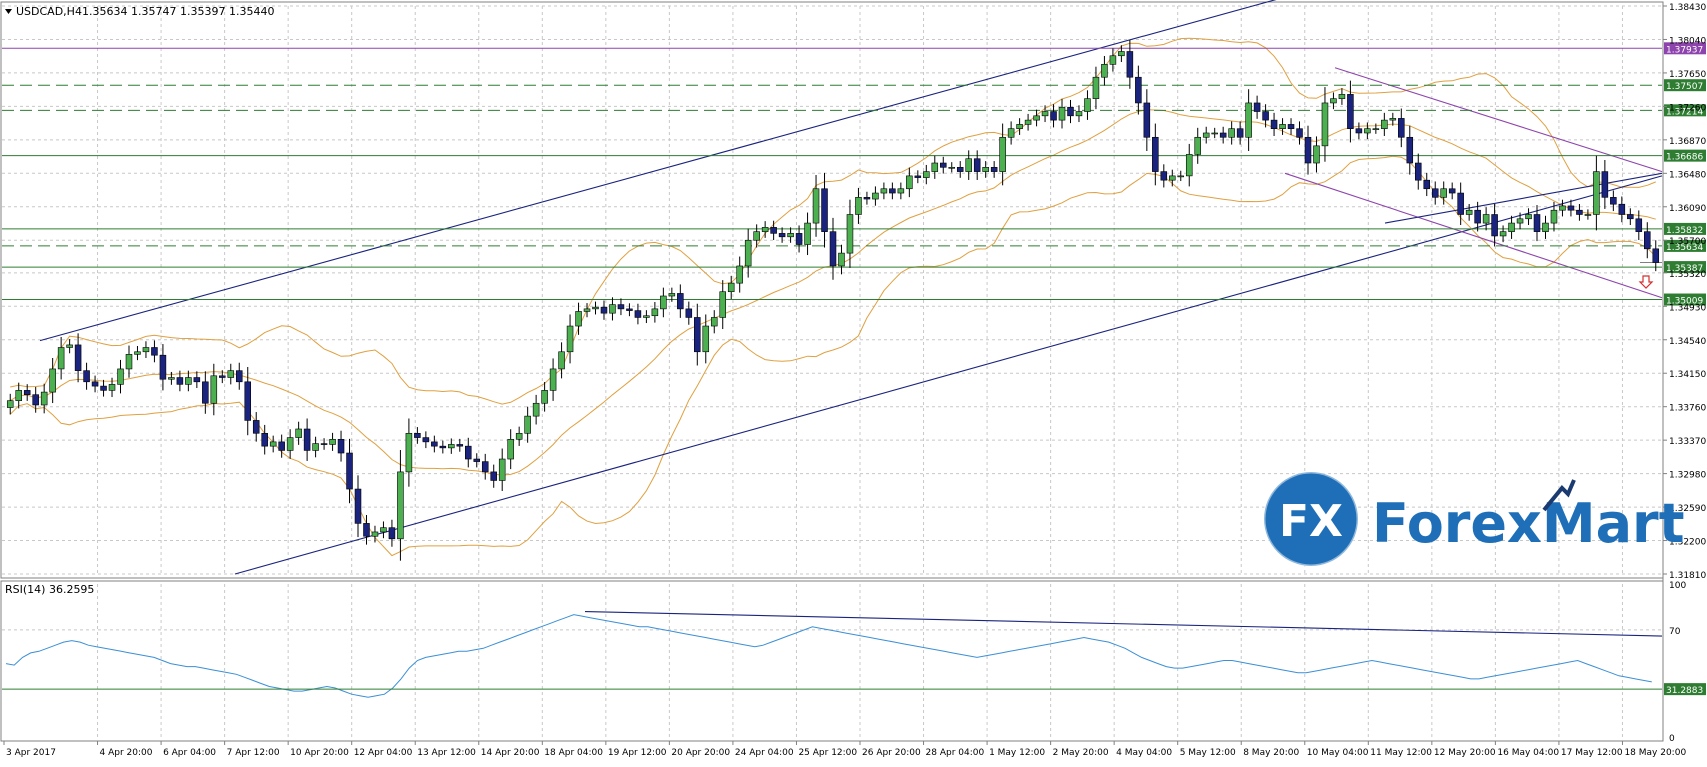 The width and height of the screenshot is (1707, 767). Describe the element at coordinates (1081, 753) in the screenshot. I see `time-tick-label: 2 May 20:00` at that location.